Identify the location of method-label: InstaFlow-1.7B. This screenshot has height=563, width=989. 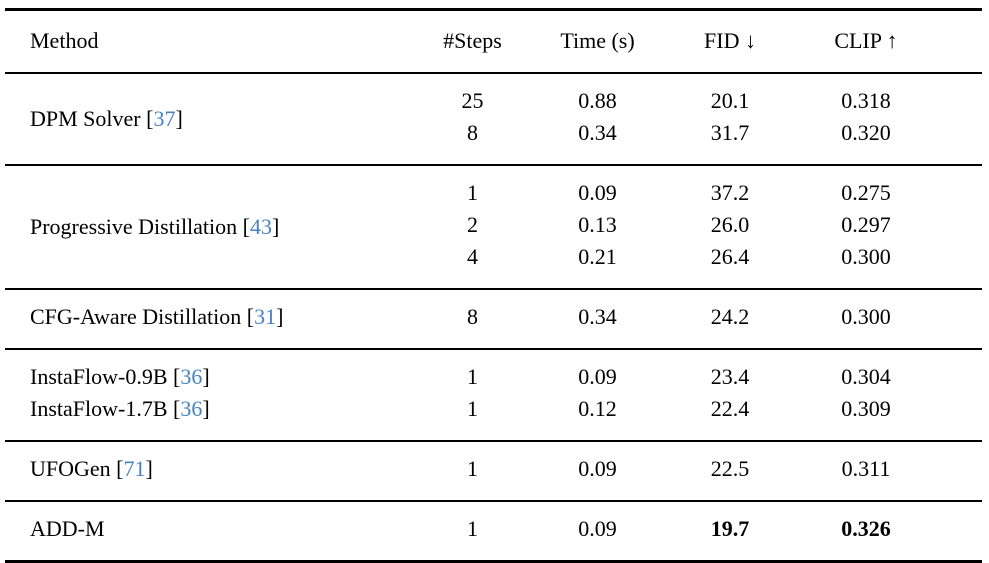
(99, 408).